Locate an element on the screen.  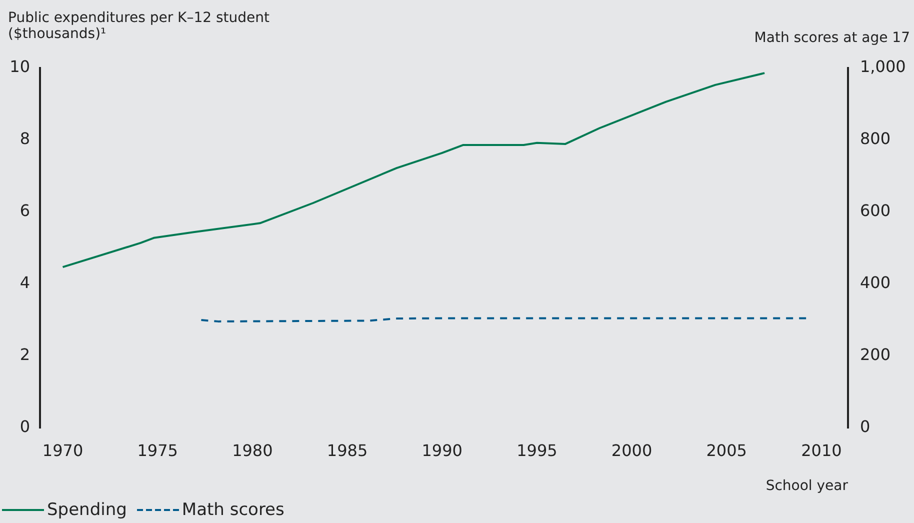
x-tick-label: 1990 is located at coordinates (442, 450).